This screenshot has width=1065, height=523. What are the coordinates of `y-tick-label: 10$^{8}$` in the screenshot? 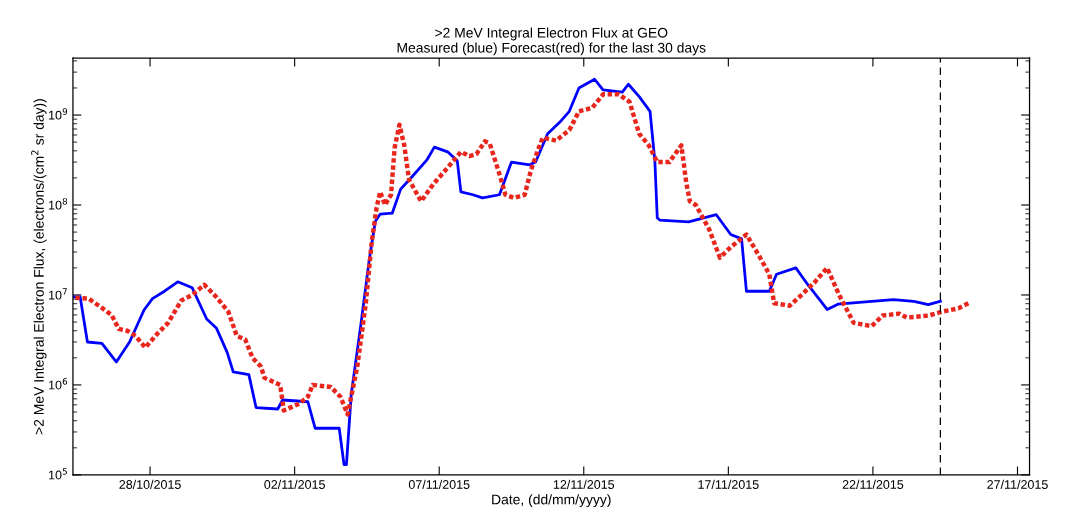 It's located at (58, 204).